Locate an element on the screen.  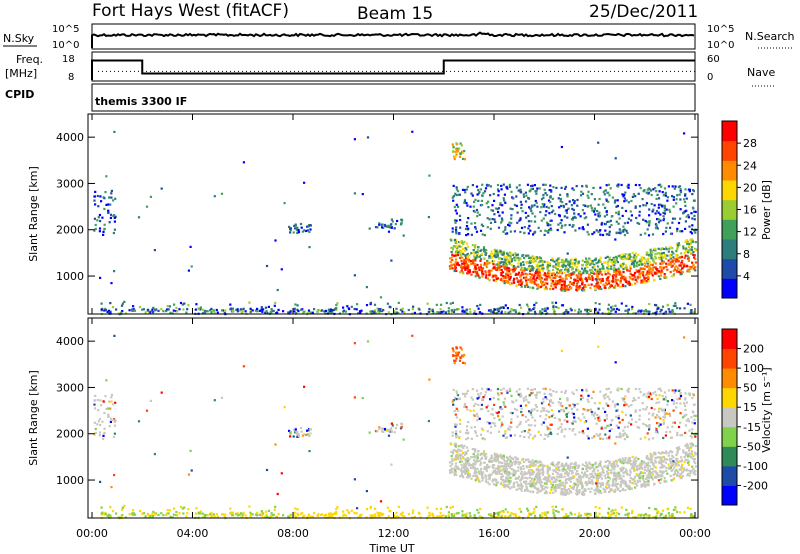
colorbar-tick-label: 24 is located at coordinates (750, 165).